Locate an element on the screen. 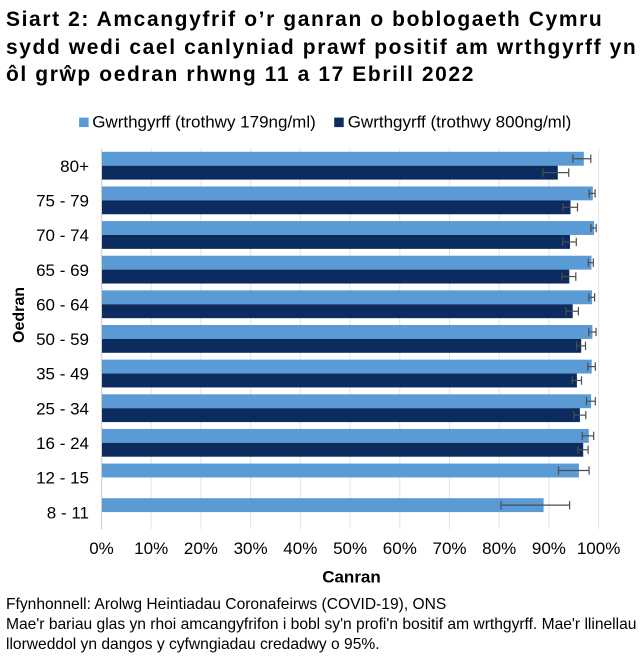  svg-text: 40% is located at coordinates (300, 548).